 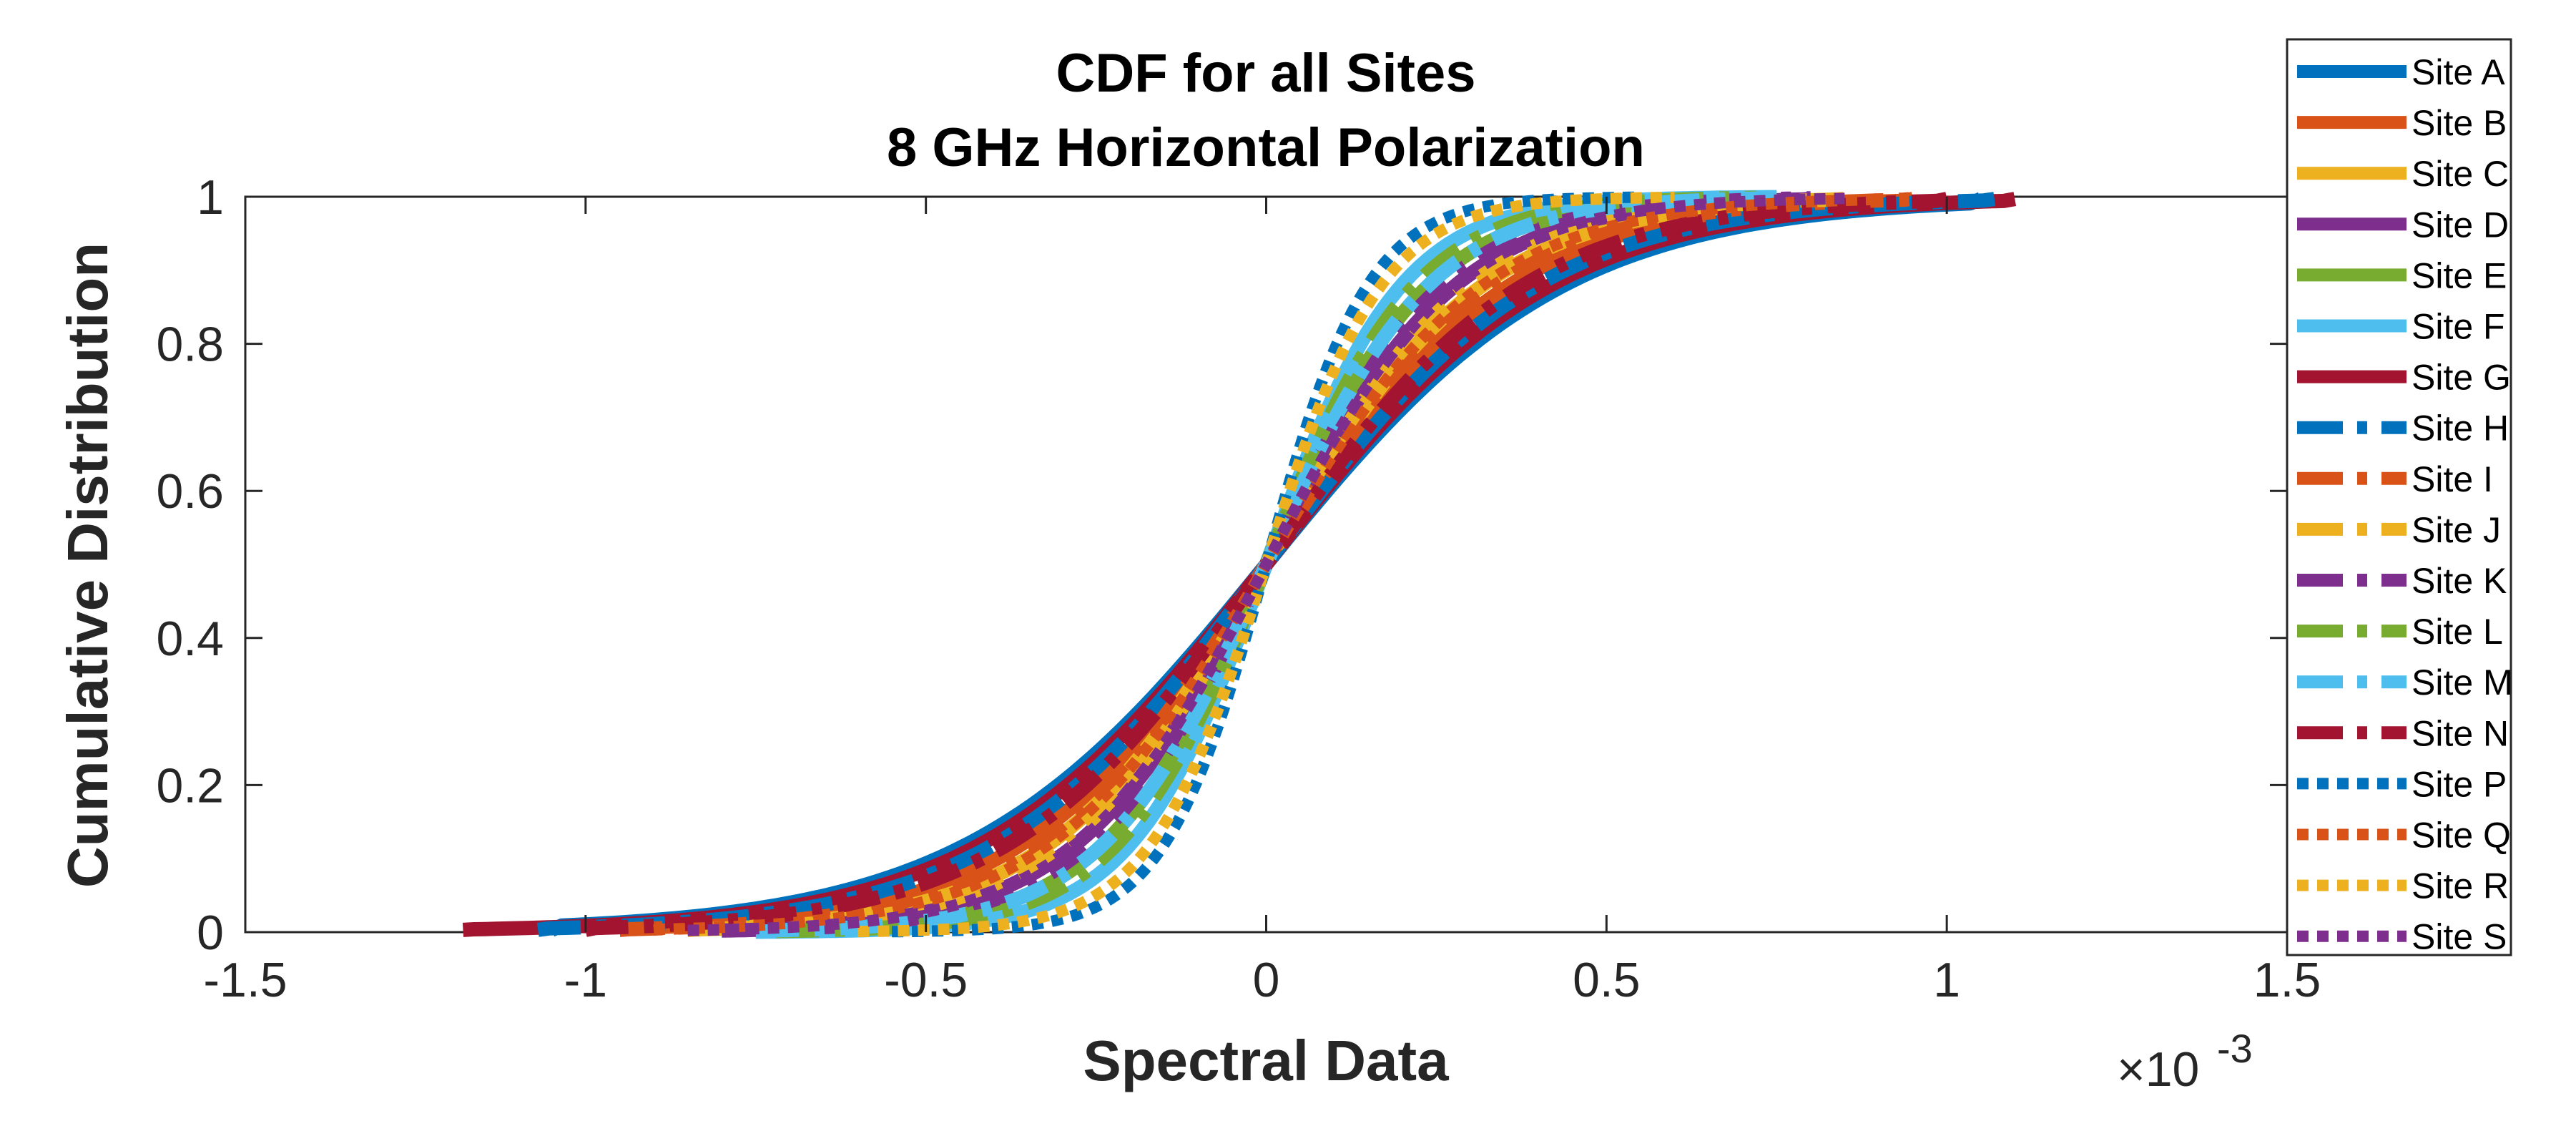 I want to click on x-tick-label: -1.5, so click(x=245, y=980).